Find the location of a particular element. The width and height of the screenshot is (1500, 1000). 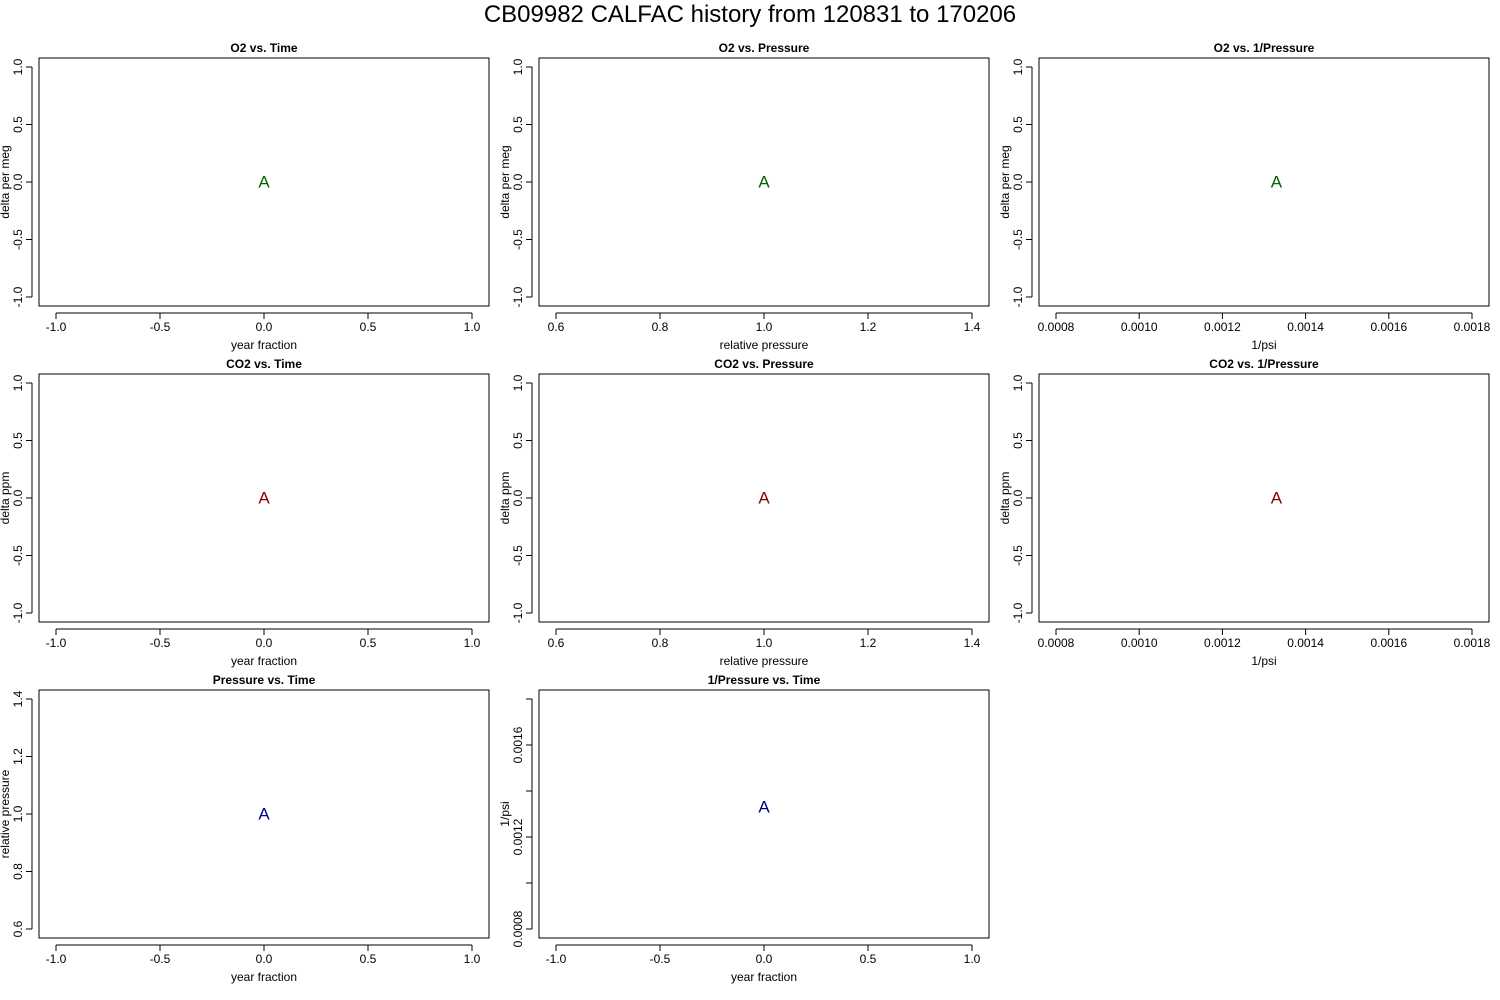

panel-title: CO2 vs. Pressure is located at coordinates (764, 364).